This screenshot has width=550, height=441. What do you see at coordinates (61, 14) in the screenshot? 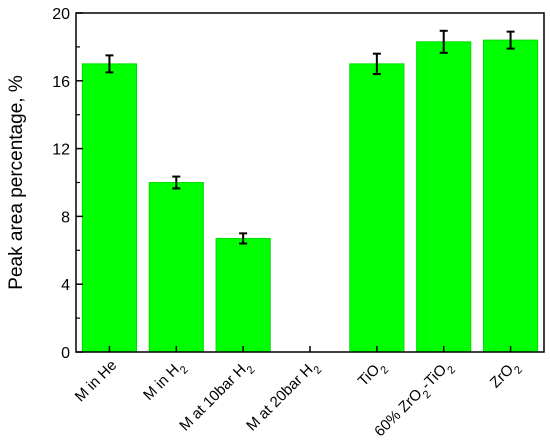
I see `y-tick-label: 20` at bounding box center [61, 14].